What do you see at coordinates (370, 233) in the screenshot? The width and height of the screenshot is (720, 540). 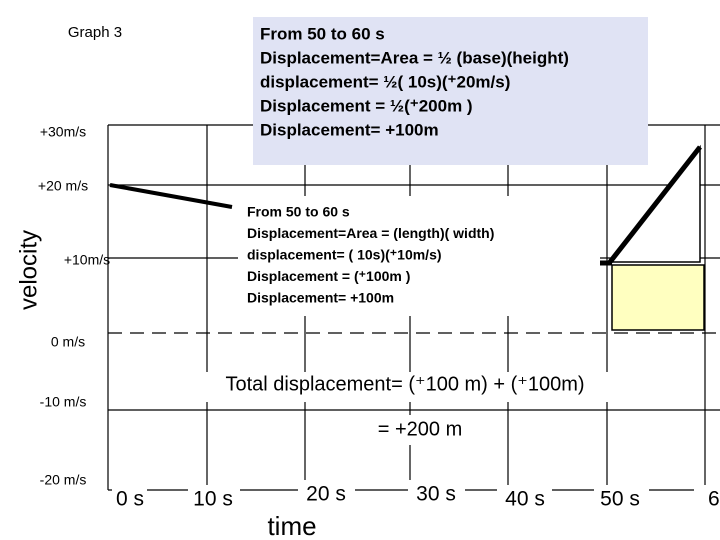 I see `note-line: Displacement=Area = (length)( width)` at bounding box center [370, 233].